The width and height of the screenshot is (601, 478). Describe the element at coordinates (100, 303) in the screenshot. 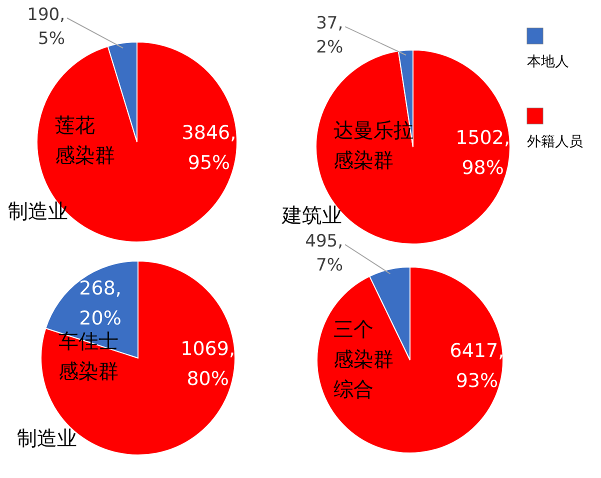

I see `data-label: 268, 20%` at that location.